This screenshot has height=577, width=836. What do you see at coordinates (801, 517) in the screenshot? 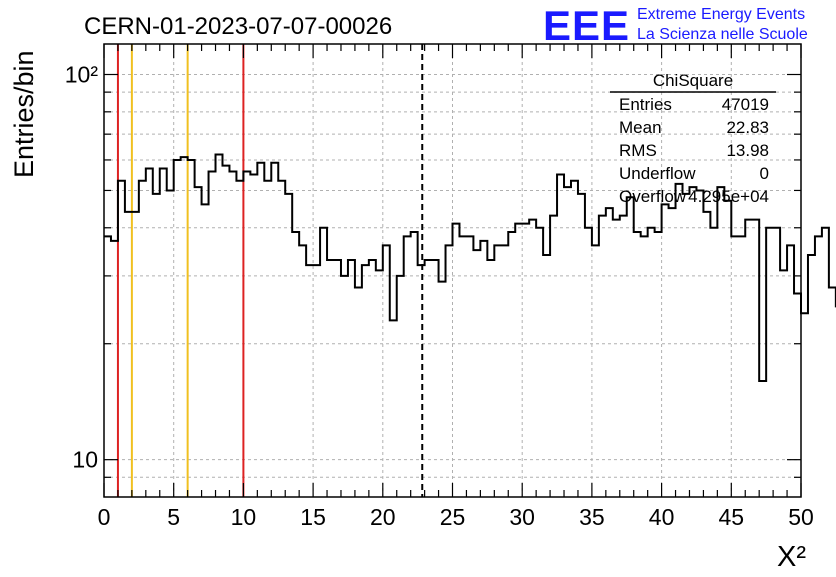
I see `x-tick-label: 50` at bounding box center [801, 517].